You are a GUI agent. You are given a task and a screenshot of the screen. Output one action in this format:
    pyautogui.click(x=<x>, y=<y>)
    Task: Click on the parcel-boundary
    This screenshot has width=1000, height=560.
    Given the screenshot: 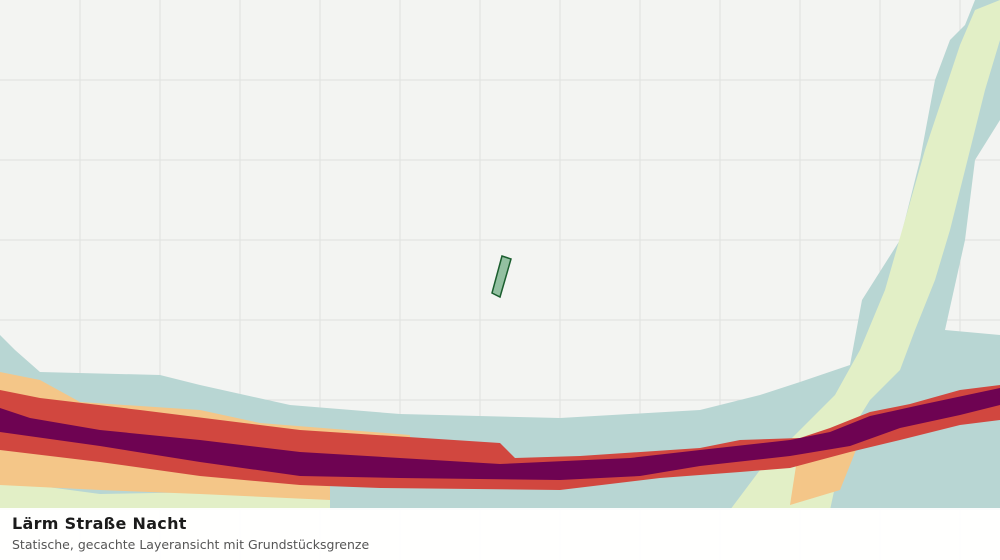 What is the action you would take?
    pyautogui.click(x=501, y=277)
    